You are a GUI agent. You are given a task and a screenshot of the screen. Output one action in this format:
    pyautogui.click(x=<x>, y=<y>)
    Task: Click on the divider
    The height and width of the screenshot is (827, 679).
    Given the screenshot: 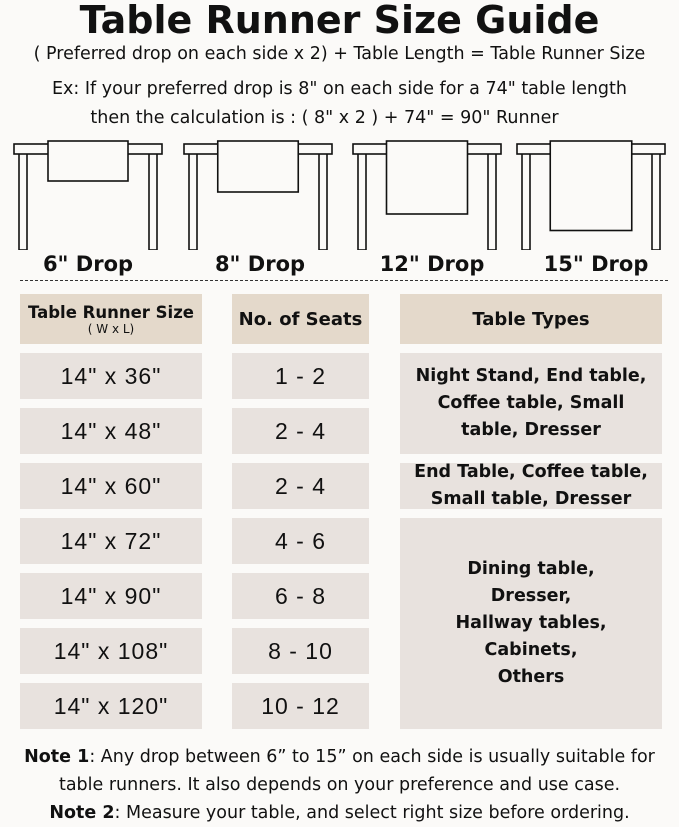 What is the action you would take?
    pyautogui.click(x=344, y=280)
    